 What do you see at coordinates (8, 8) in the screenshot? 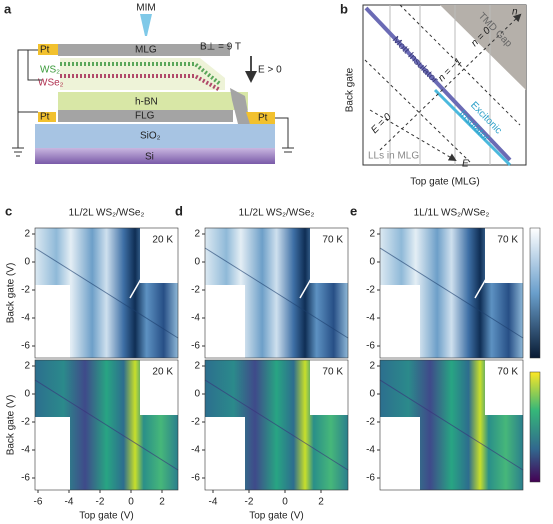
I see `panel-label: a` at bounding box center [8, 8].